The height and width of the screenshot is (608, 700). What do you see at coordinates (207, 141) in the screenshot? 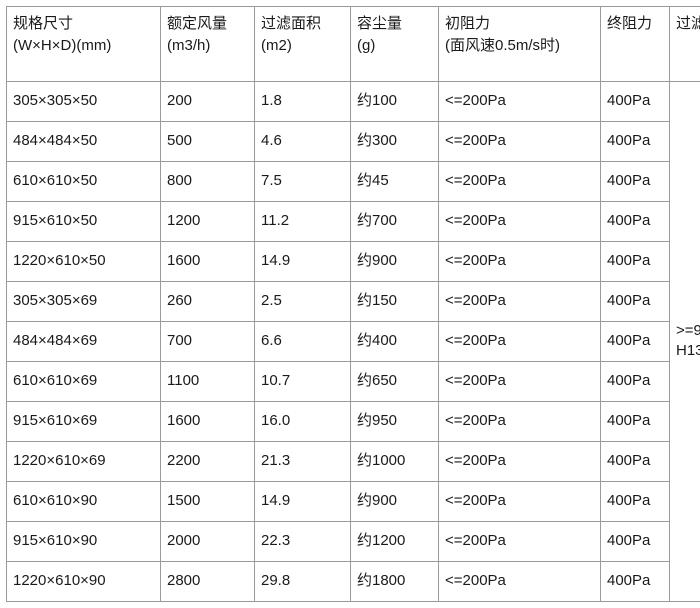
I see `cell-flow: 500` at bounding box center [207, 141].